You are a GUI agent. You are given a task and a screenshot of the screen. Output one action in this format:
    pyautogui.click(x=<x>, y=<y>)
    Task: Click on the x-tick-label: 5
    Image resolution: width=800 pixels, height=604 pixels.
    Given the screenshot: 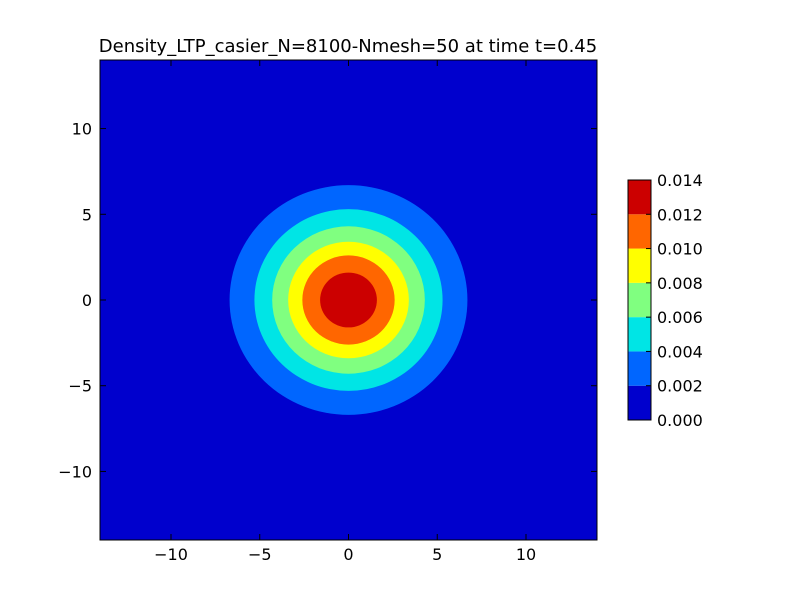 What is the action you would take?
    pyautogui.click(x=437, y=554)
    